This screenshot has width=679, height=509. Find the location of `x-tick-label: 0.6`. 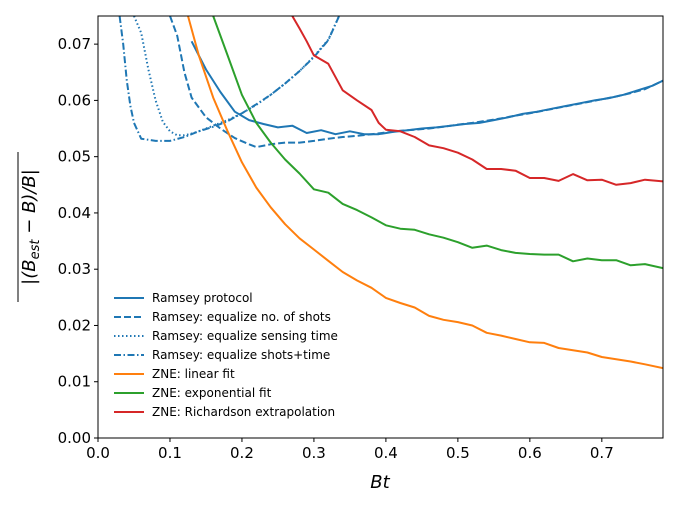

x-tick-label: 0.6 is located at coordinates (530, 453).